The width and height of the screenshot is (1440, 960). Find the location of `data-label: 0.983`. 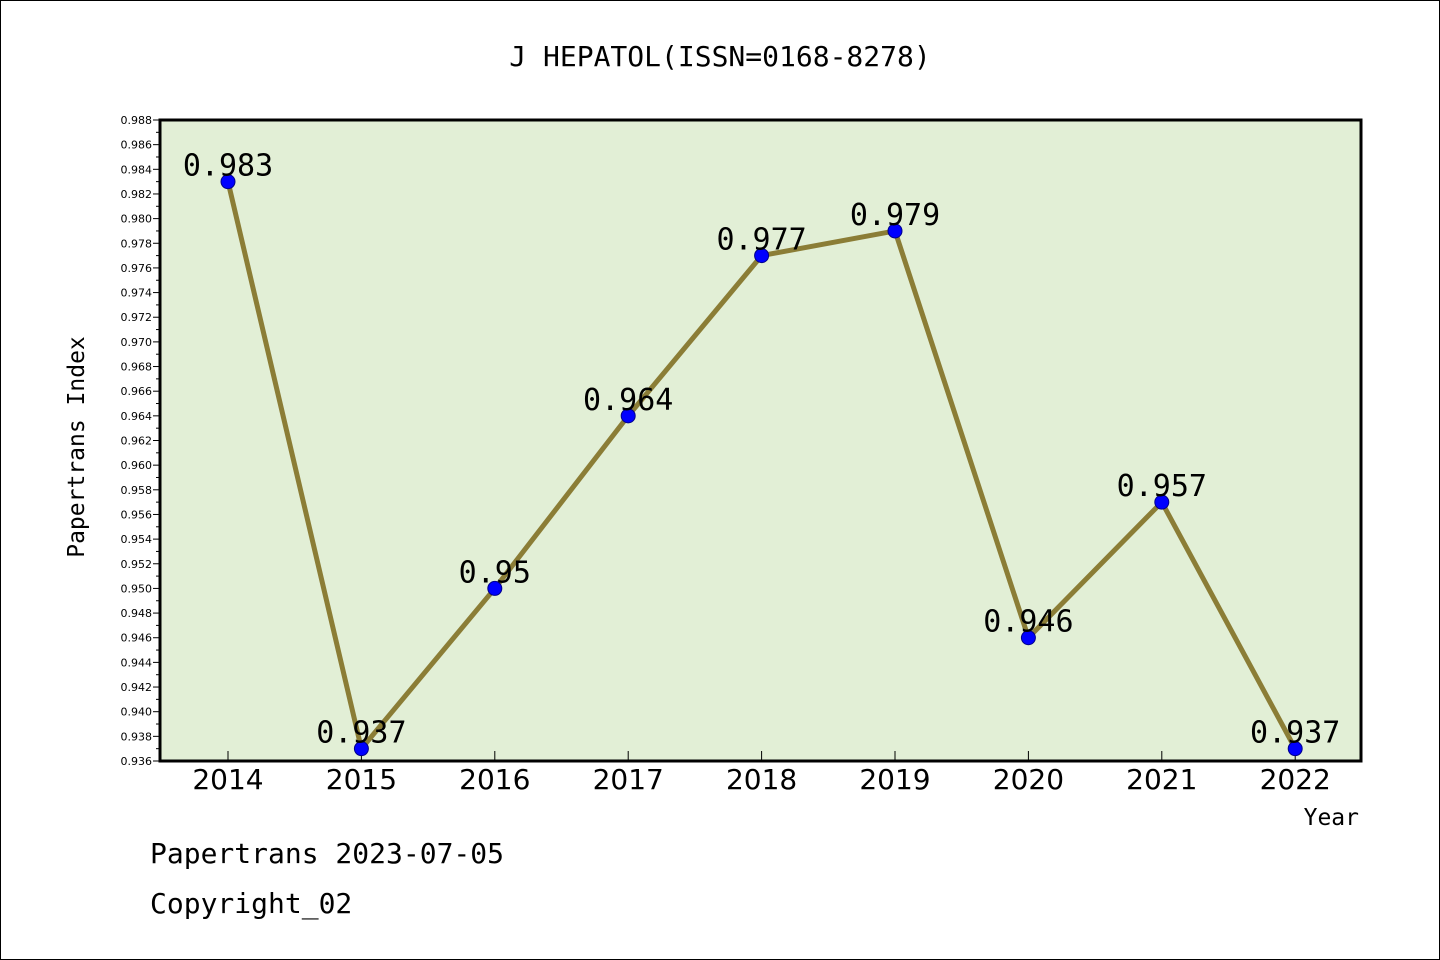

data-label: 0.983 is located at coordinates (228, 166).